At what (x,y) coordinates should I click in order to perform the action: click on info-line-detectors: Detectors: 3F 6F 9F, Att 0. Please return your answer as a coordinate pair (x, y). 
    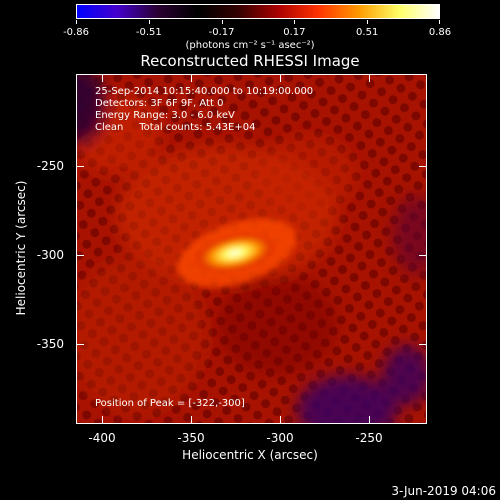
    Looking at the image, I should click on (159, 103).